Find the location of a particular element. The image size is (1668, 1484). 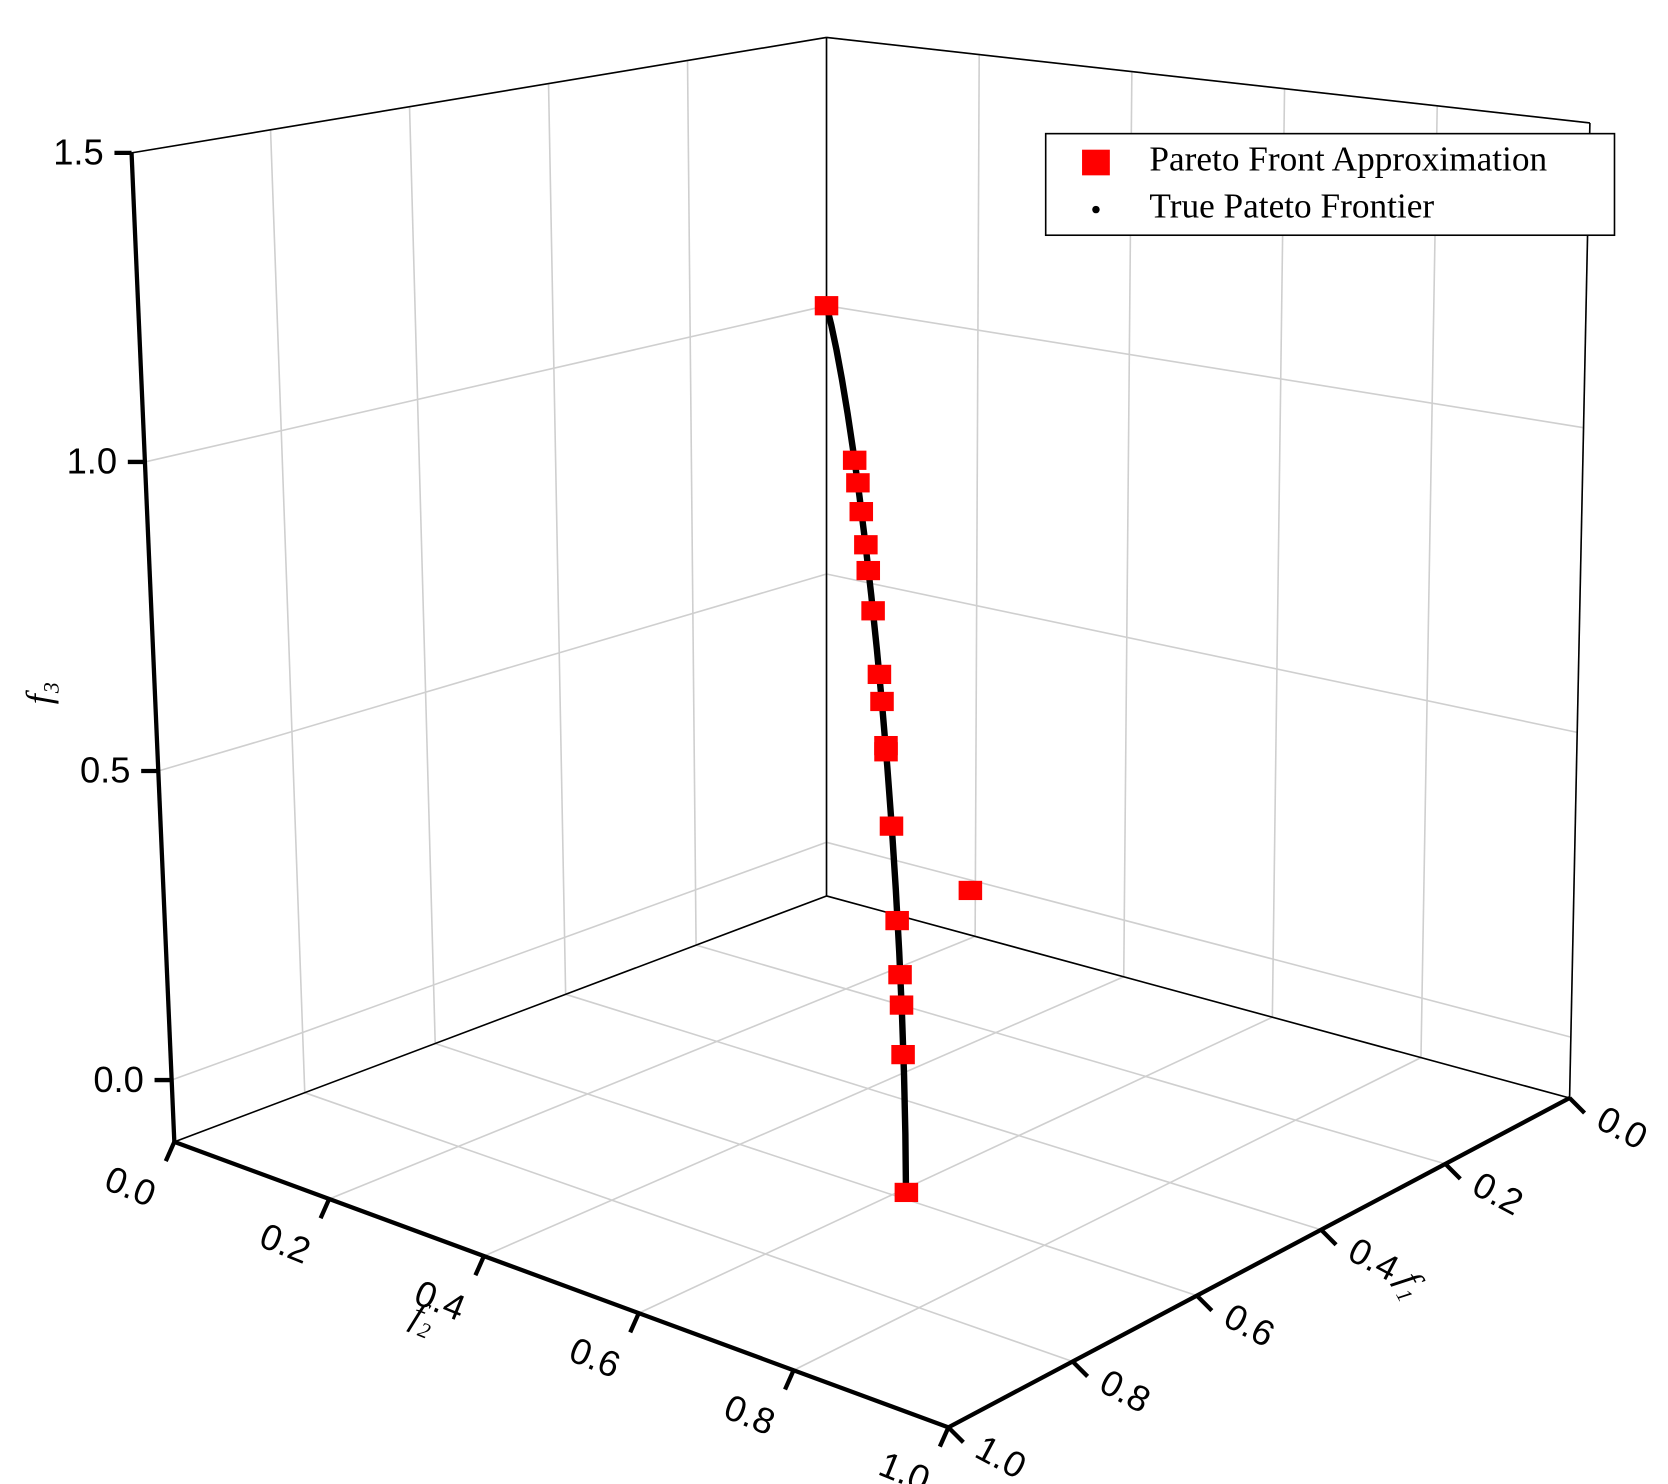

z-tick-label: 1.5 is located at coordinates (78, 152).